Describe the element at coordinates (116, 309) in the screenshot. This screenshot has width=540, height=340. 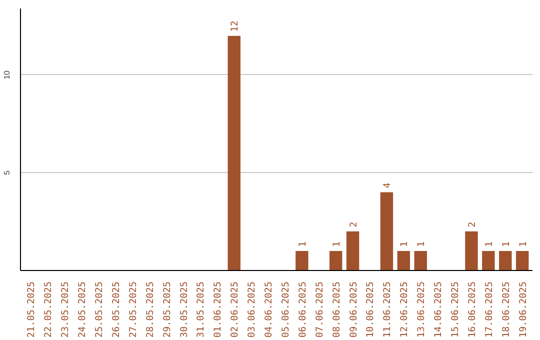
I see `x-tick-label: 26.05.2025` at that location.